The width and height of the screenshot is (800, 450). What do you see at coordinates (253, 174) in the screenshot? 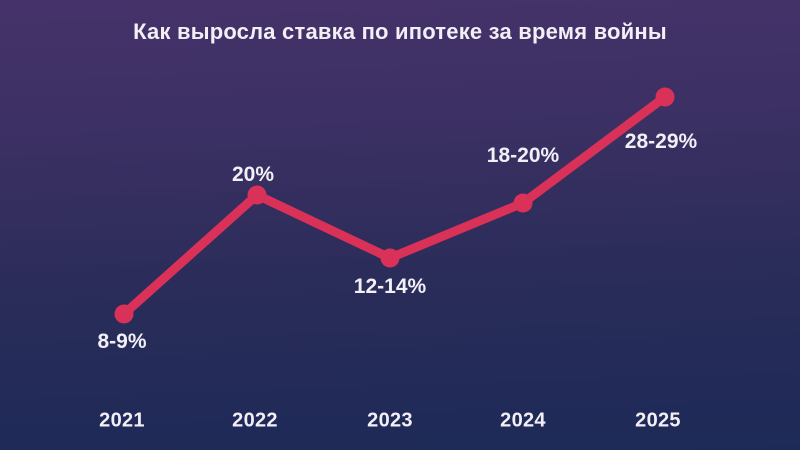
I see `value-label-2022: 20%` at bounding box center [253, 174].